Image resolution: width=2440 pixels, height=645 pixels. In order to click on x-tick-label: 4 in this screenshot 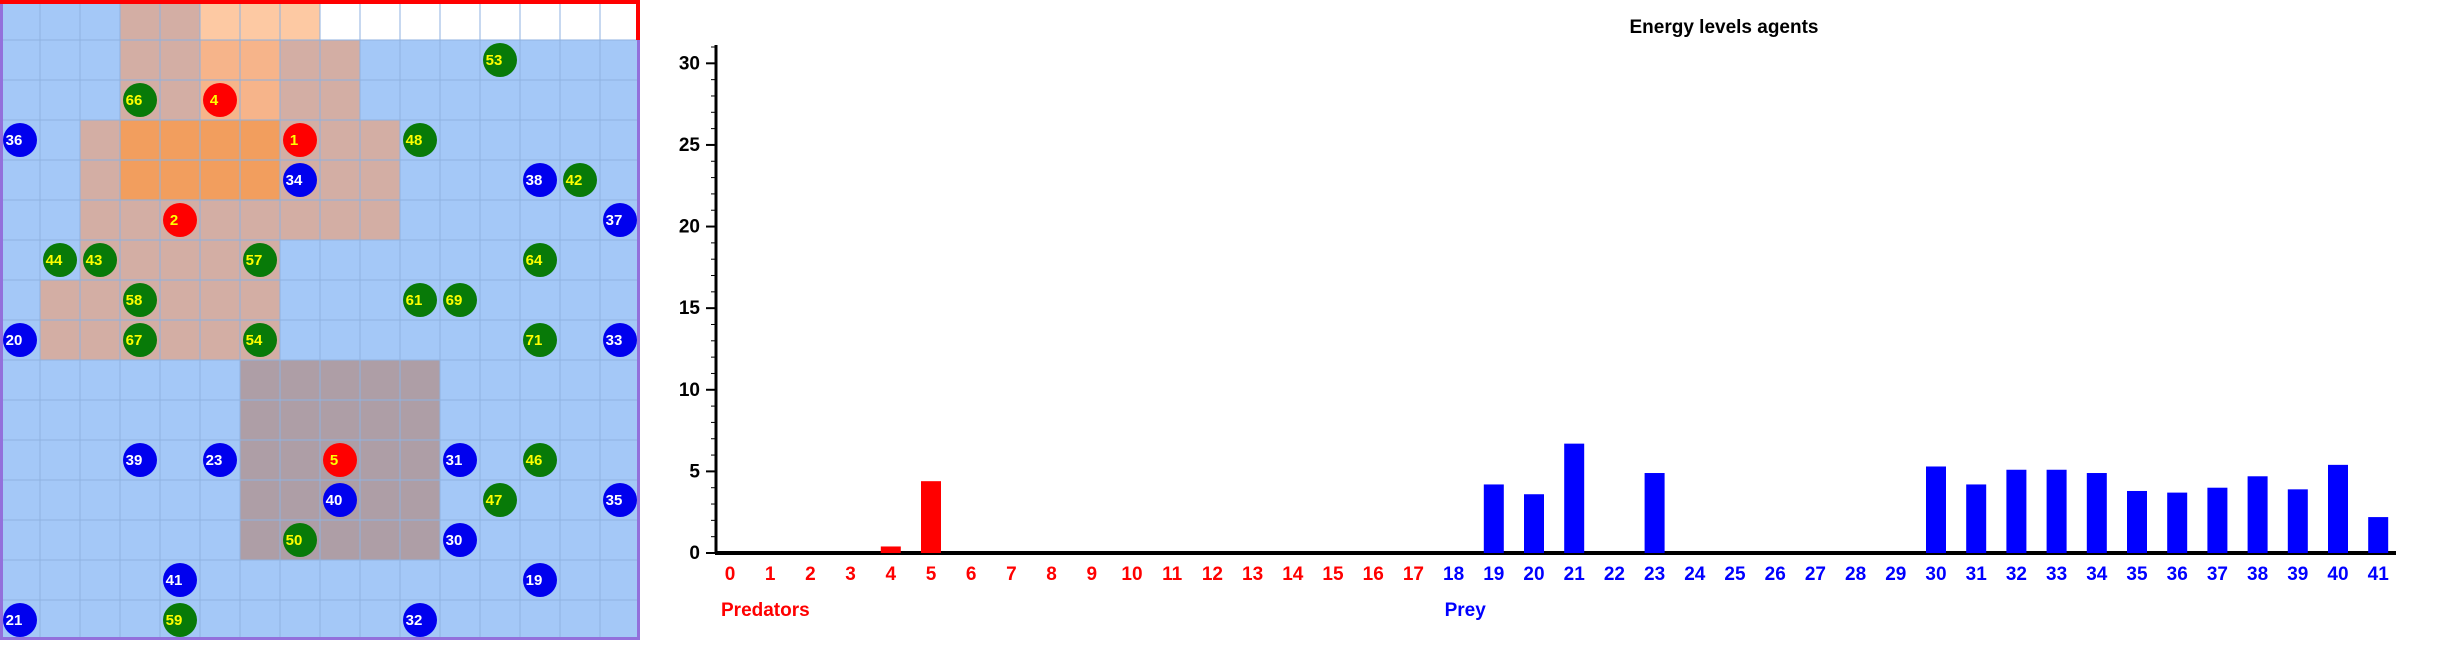, I will do `click(891, 574)`.